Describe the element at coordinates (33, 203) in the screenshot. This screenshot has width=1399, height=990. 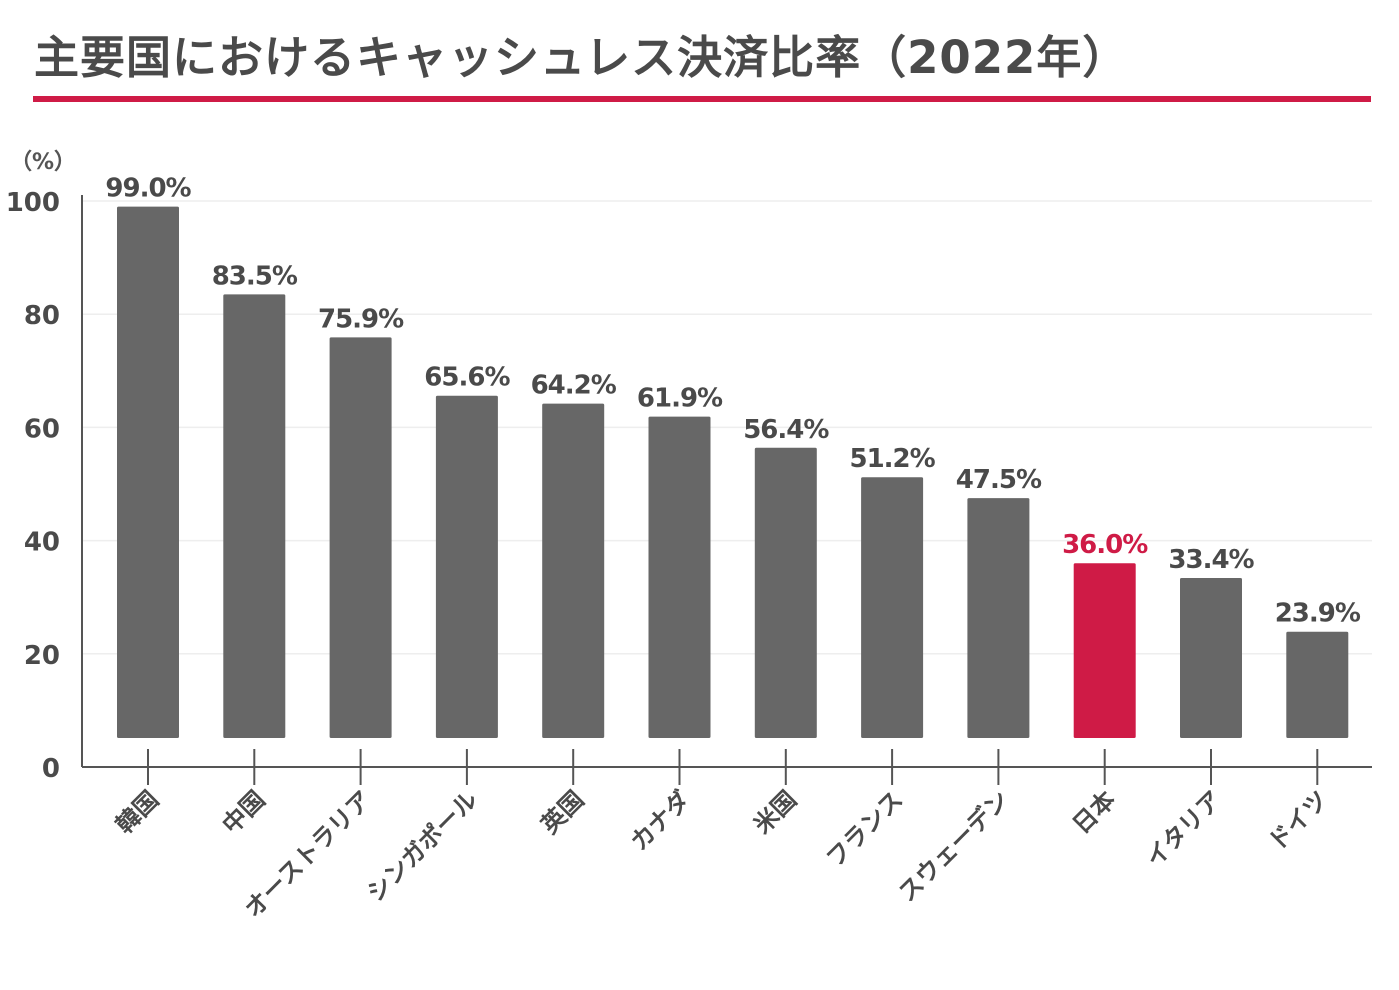
I see `y-tick-label: 100` at that location.